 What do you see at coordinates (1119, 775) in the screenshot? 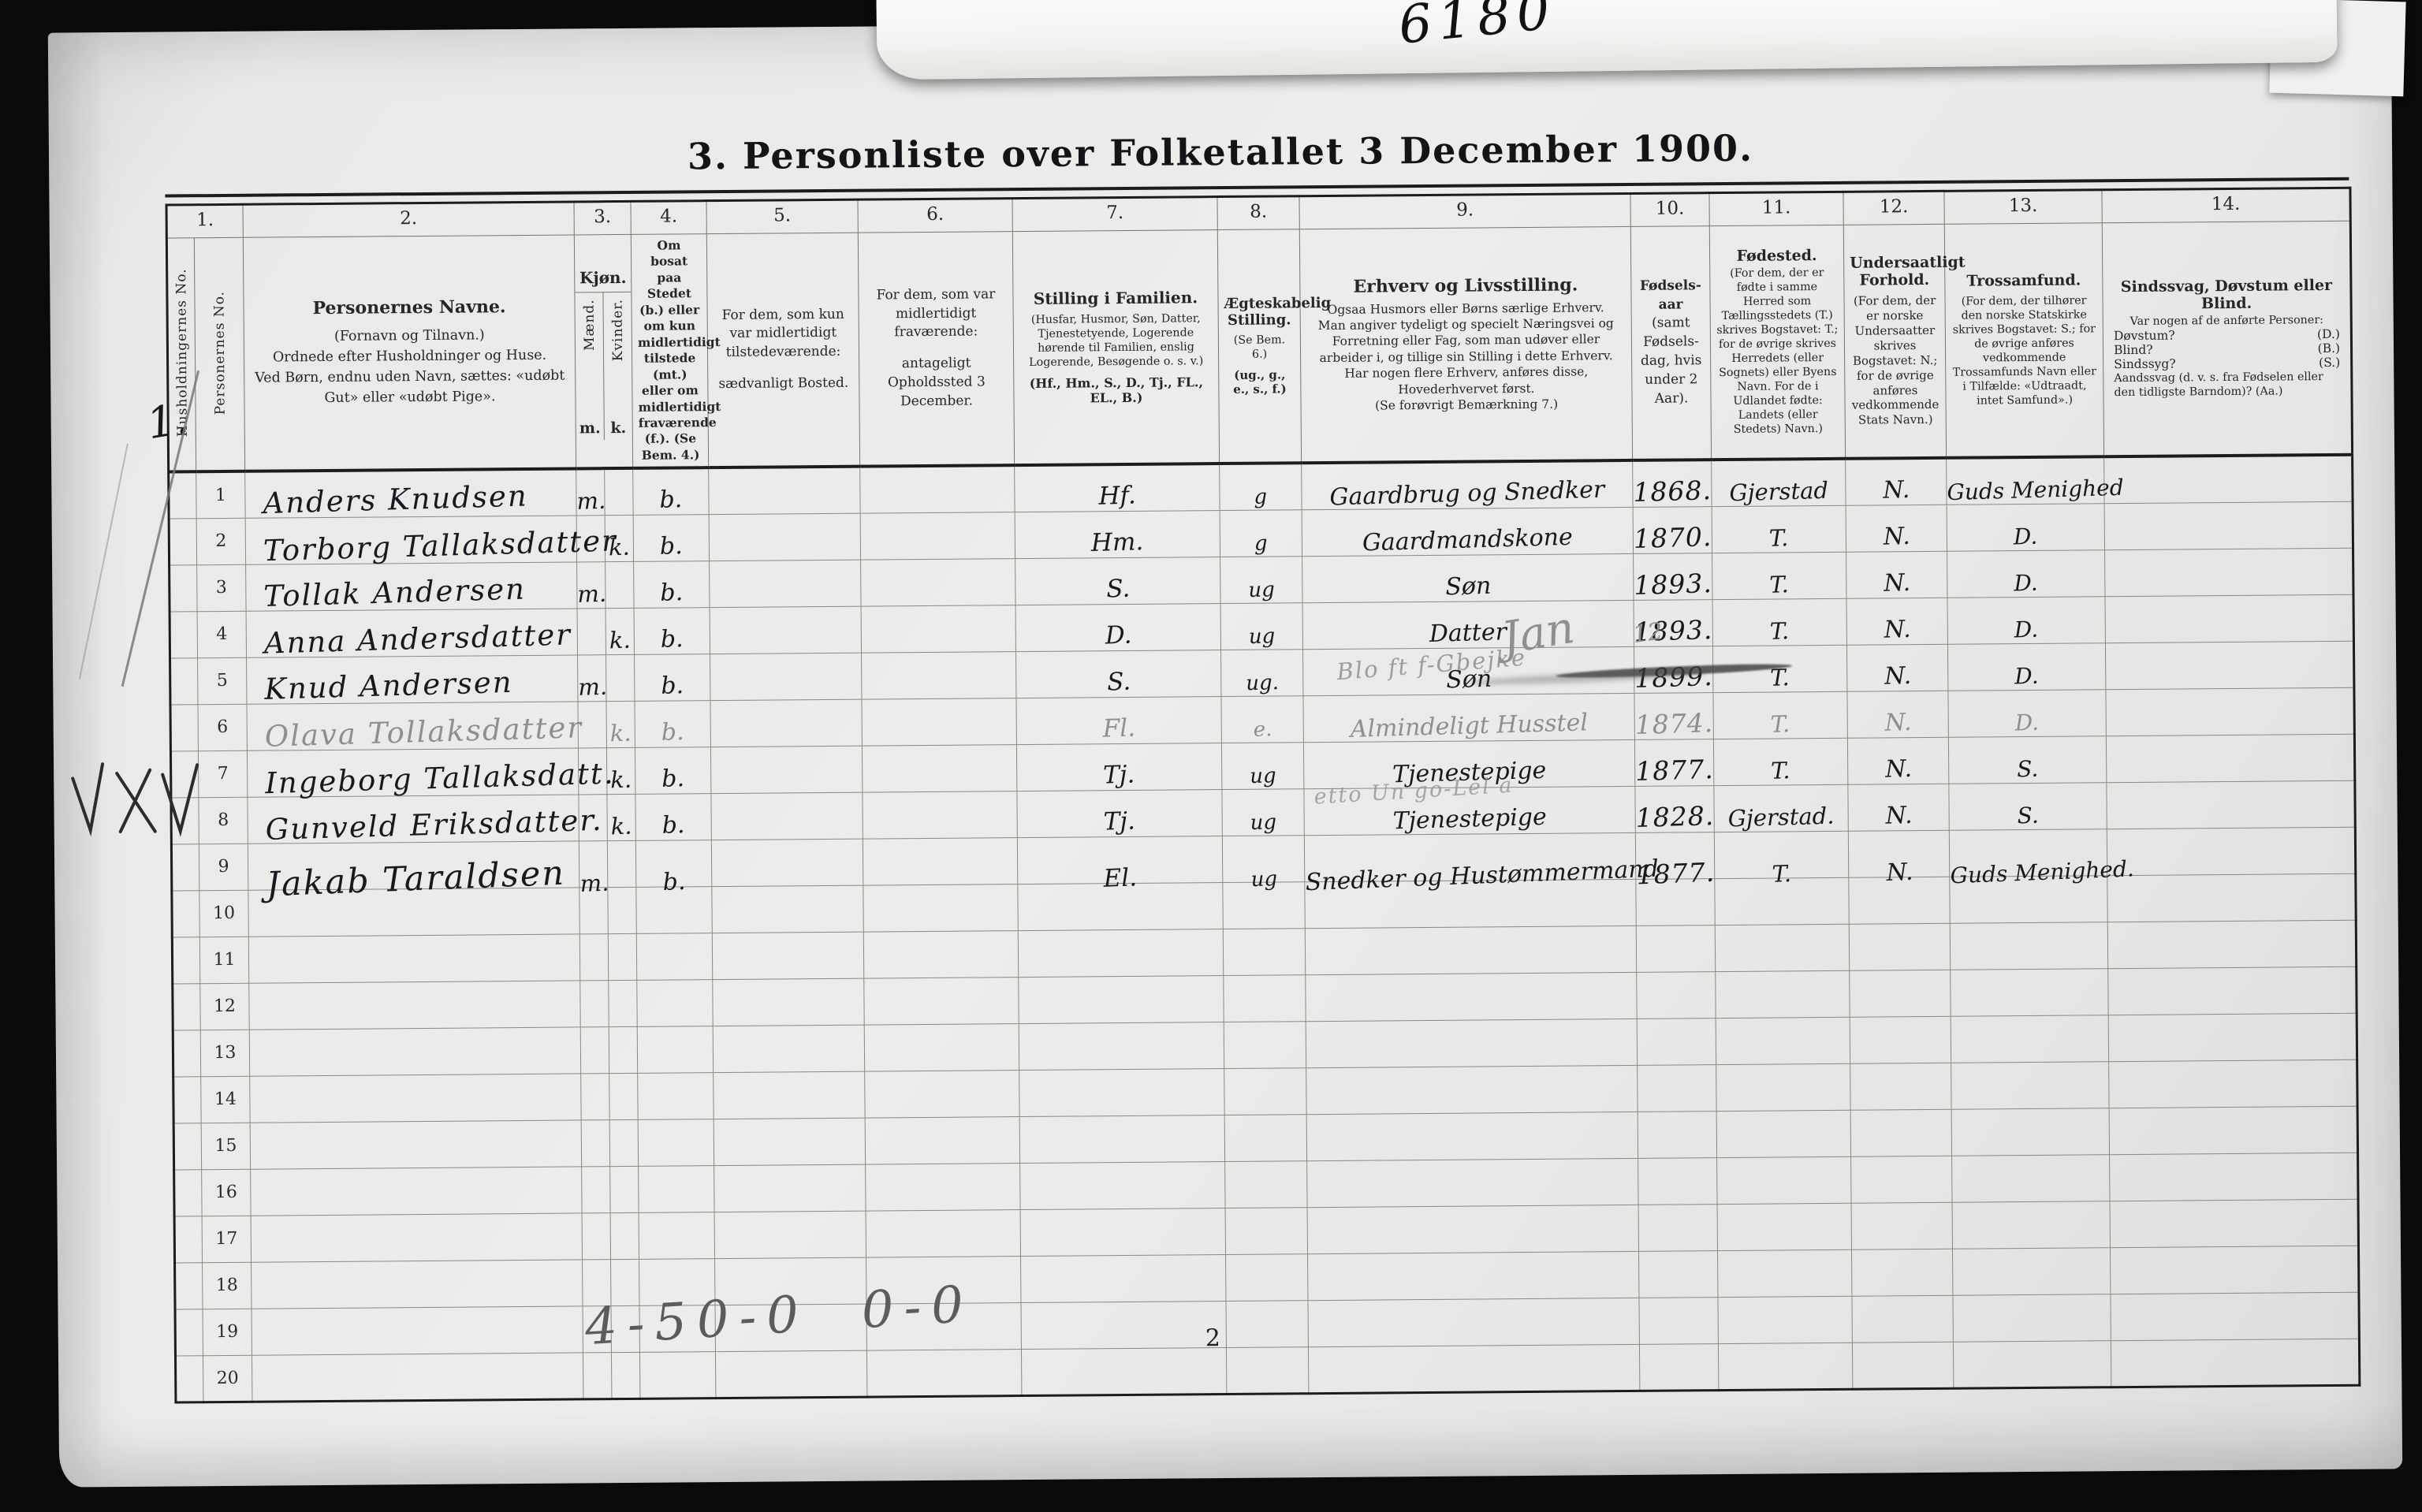
I see `hw-family-position: Tj.` at bounding box center [1119, 775].